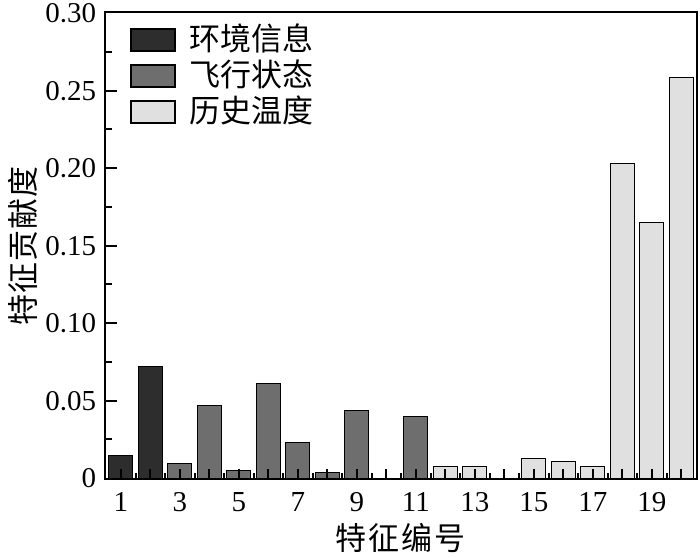 The width and height of the screenshot is (700, 558). I want to click on x-tick-label: 19, so click(652, 502).